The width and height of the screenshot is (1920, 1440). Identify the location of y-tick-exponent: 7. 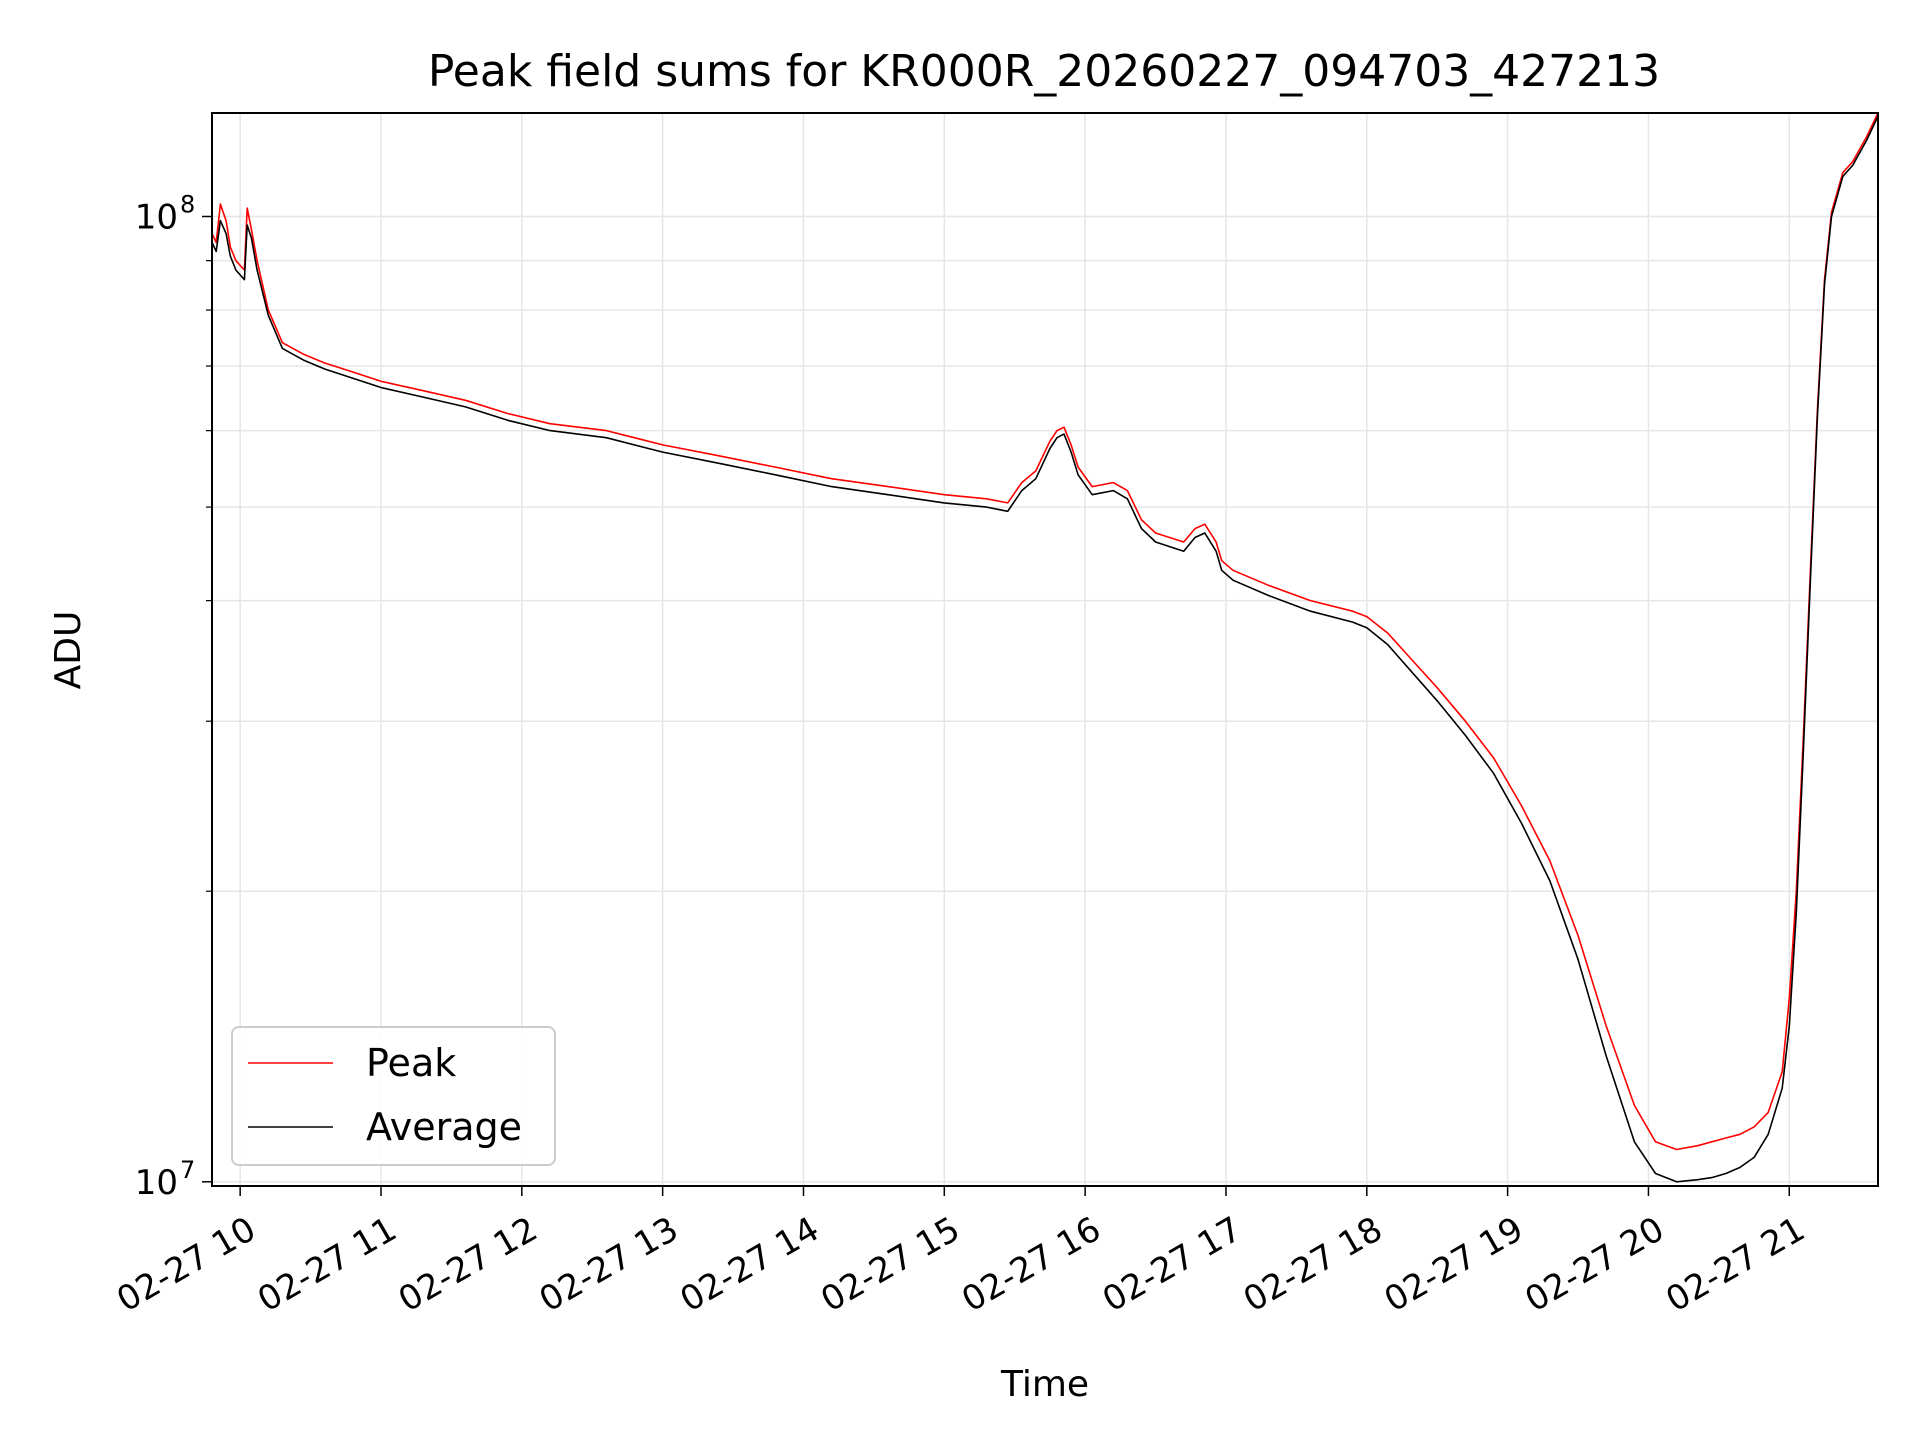
(187, 1170).